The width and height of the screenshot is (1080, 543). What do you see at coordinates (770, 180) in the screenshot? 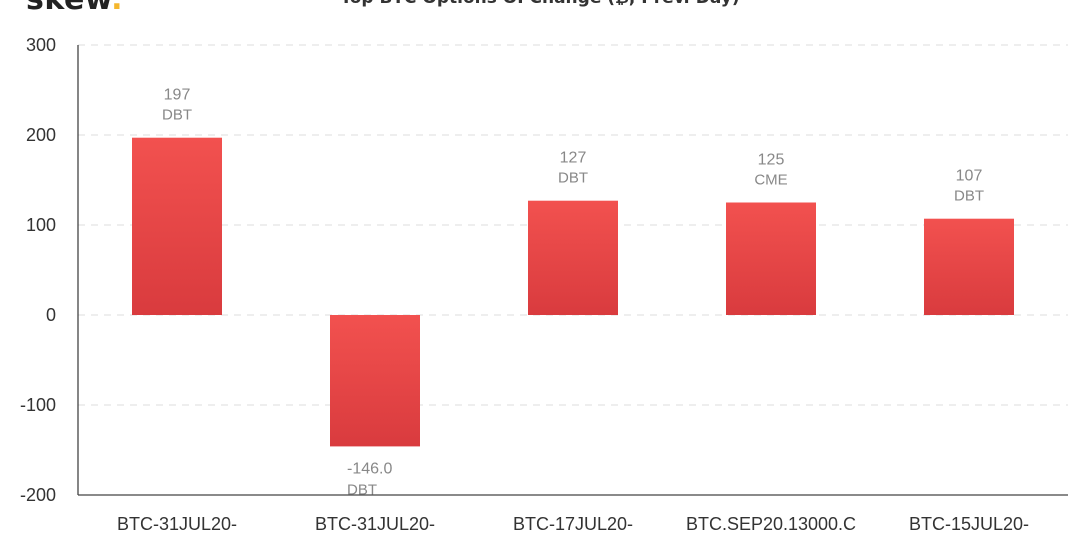
I see `exchange-label: CME` at bounding box center [770, 180].